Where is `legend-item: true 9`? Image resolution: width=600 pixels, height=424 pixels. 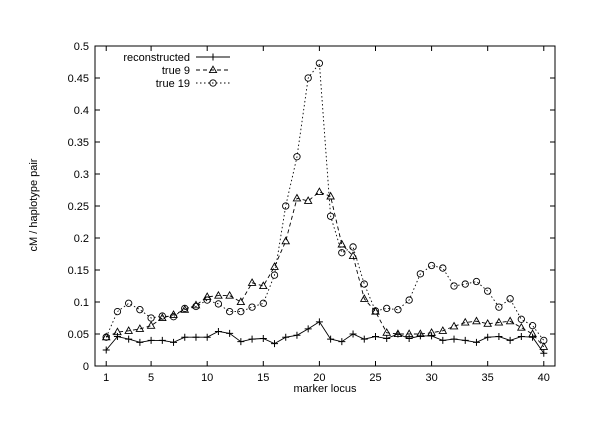
legend-item: true 9 is located at coordinates (196, 71).